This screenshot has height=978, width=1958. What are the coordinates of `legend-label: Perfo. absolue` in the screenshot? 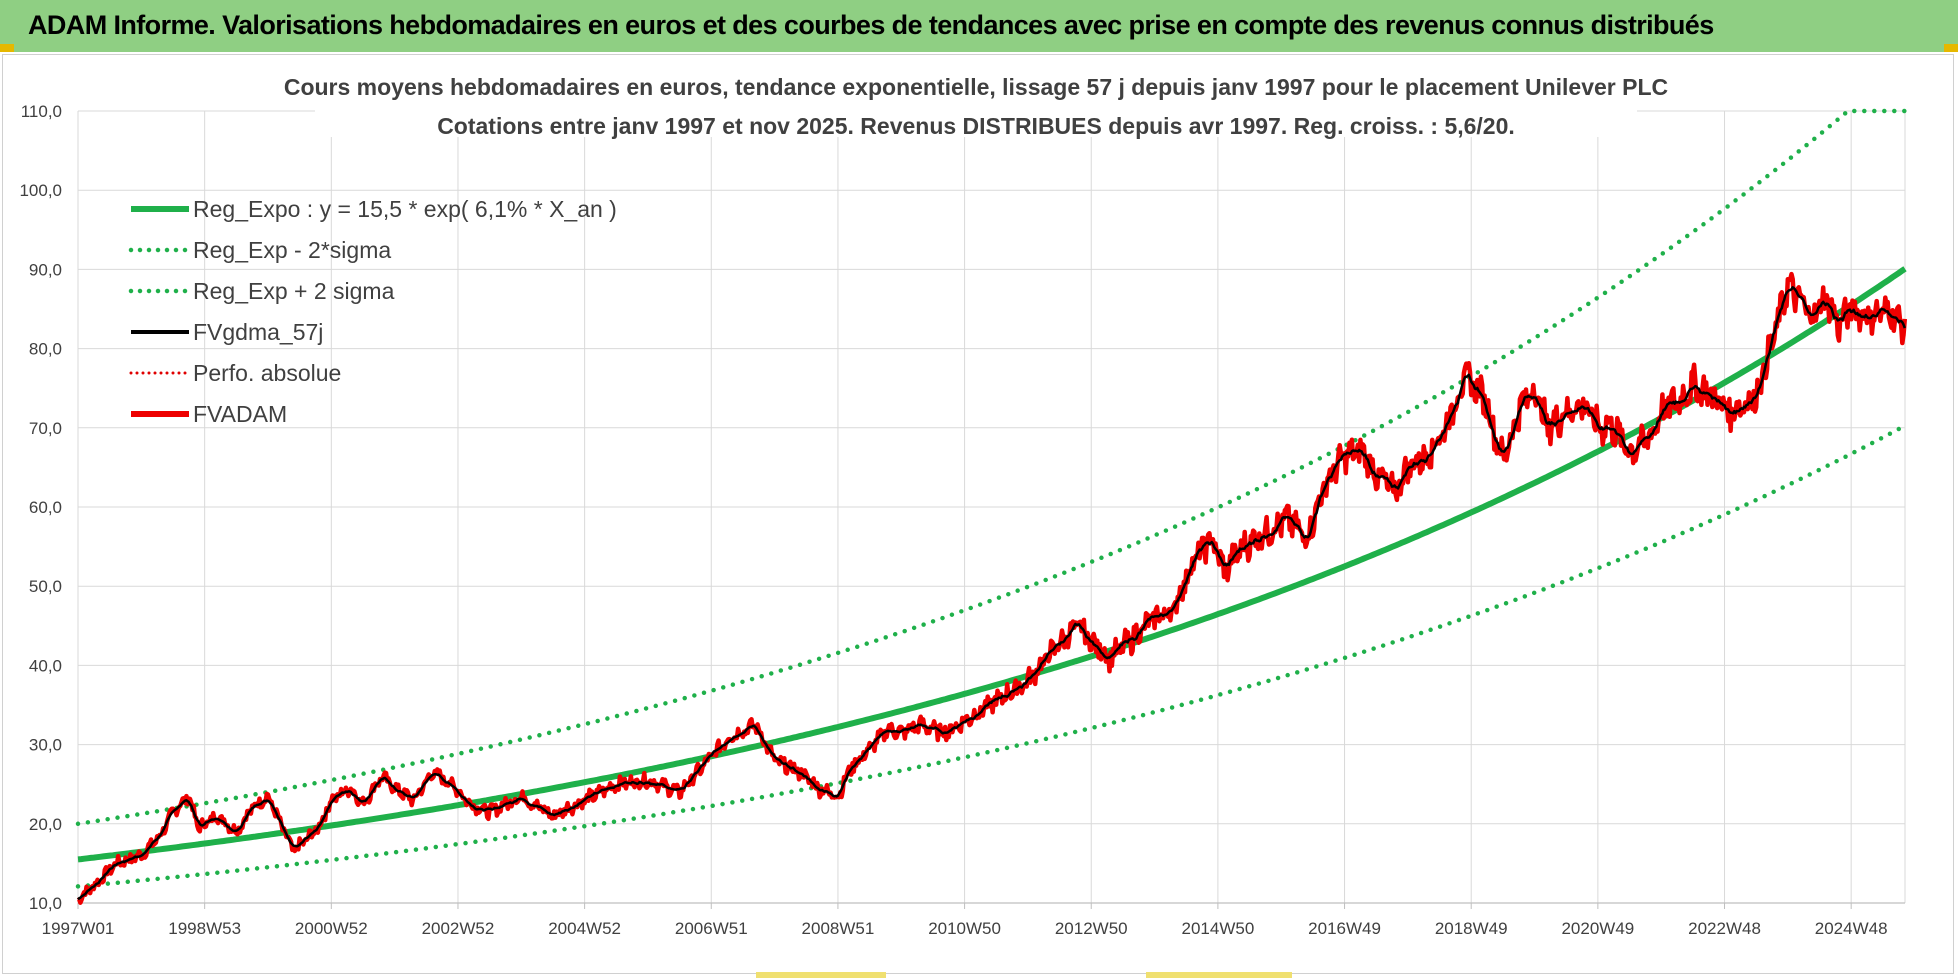 It's located at (267, 373).